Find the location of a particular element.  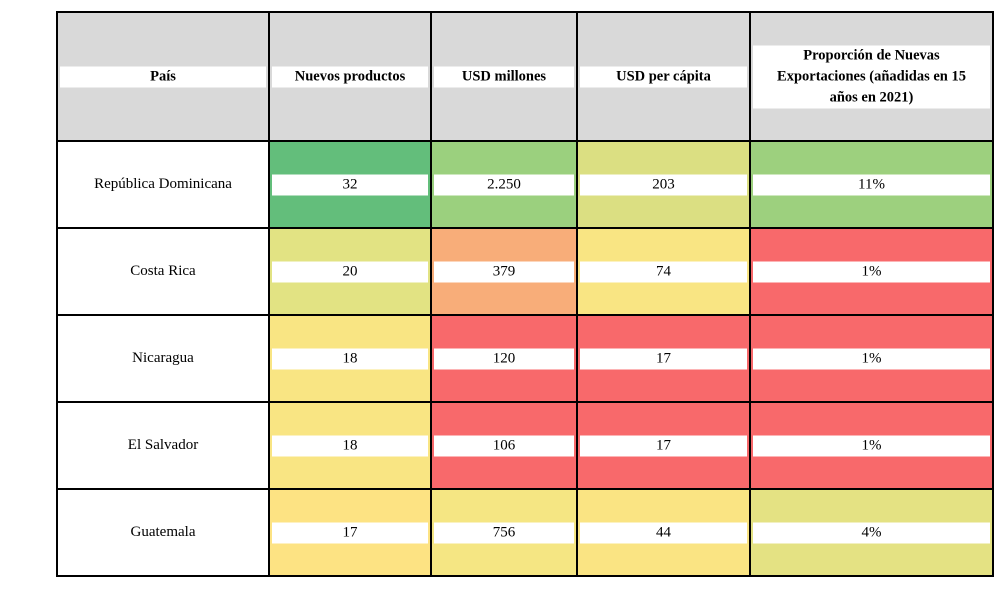

heat-cell: 2.250 is located at coordinates (504, 184).